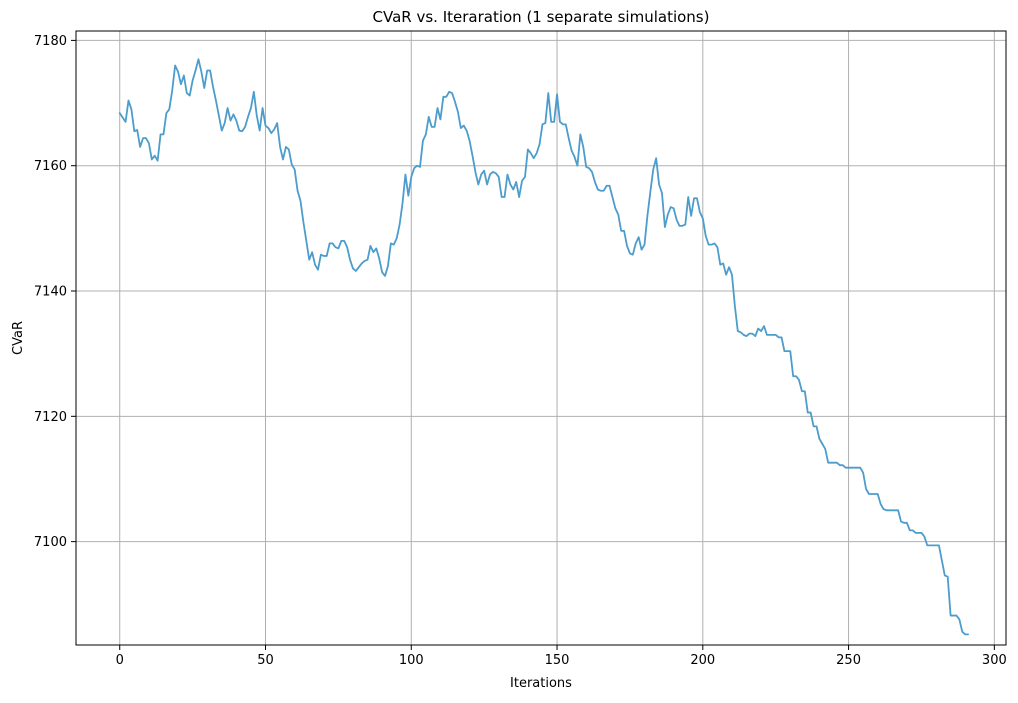 Image resolution: width=1018 pixels, height=703 pixels. What do you see at coordinates (50, 542) in the screenshot?
I see `y-tick-label: 7100` at bounding box center [50, 542].